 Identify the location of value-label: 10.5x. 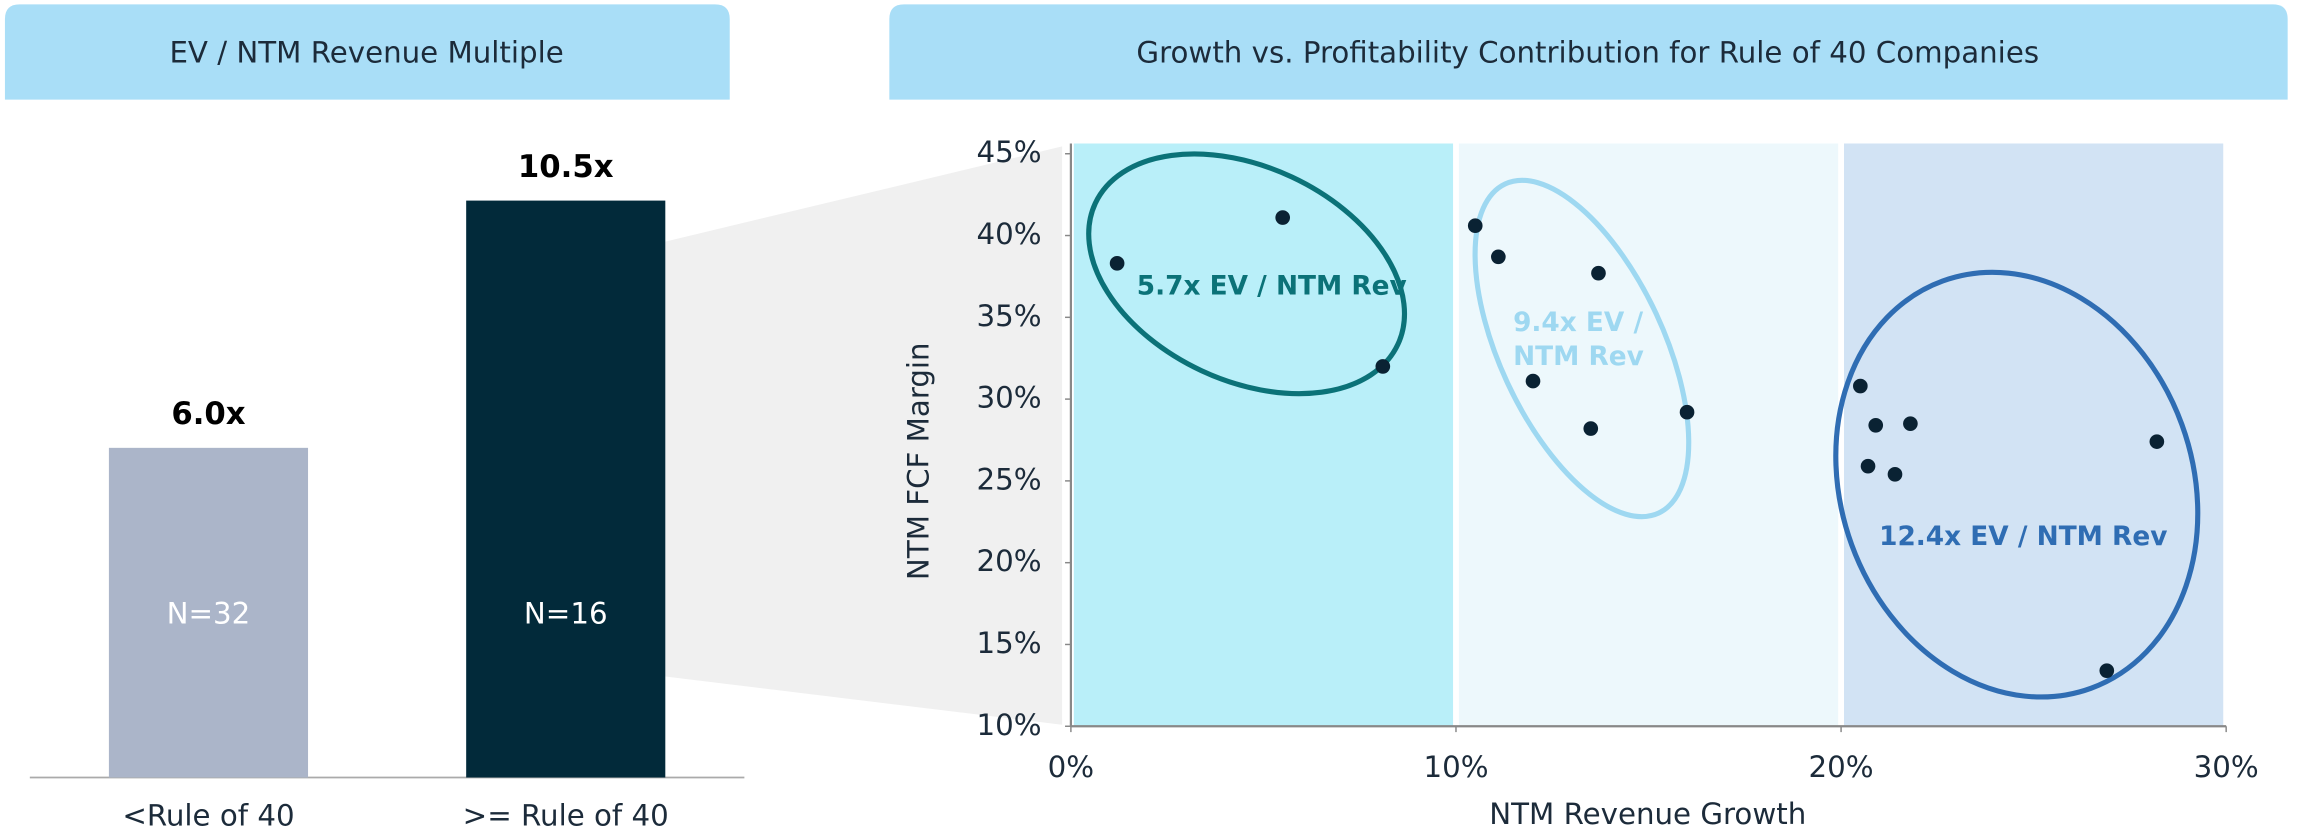
(566, 167).